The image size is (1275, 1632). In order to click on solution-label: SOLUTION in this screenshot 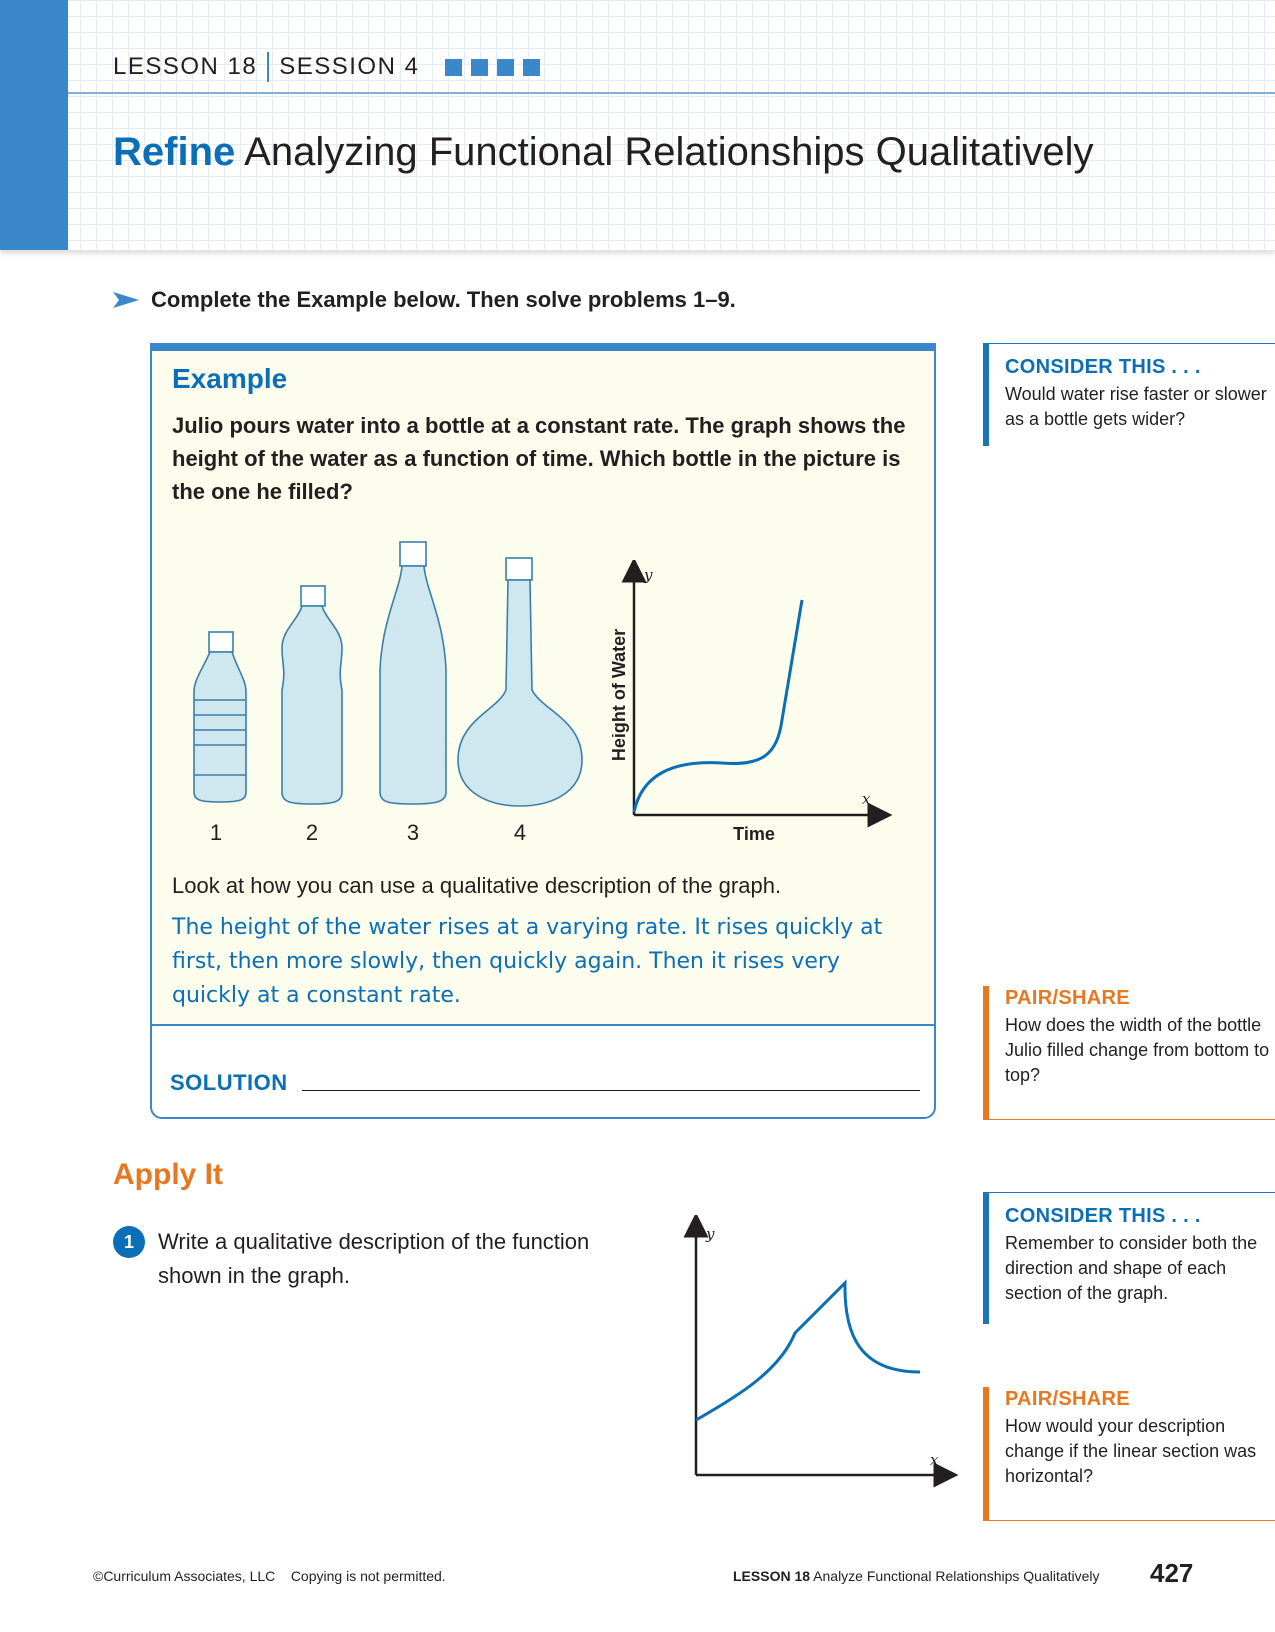, I will do `click(229, 1082)`.